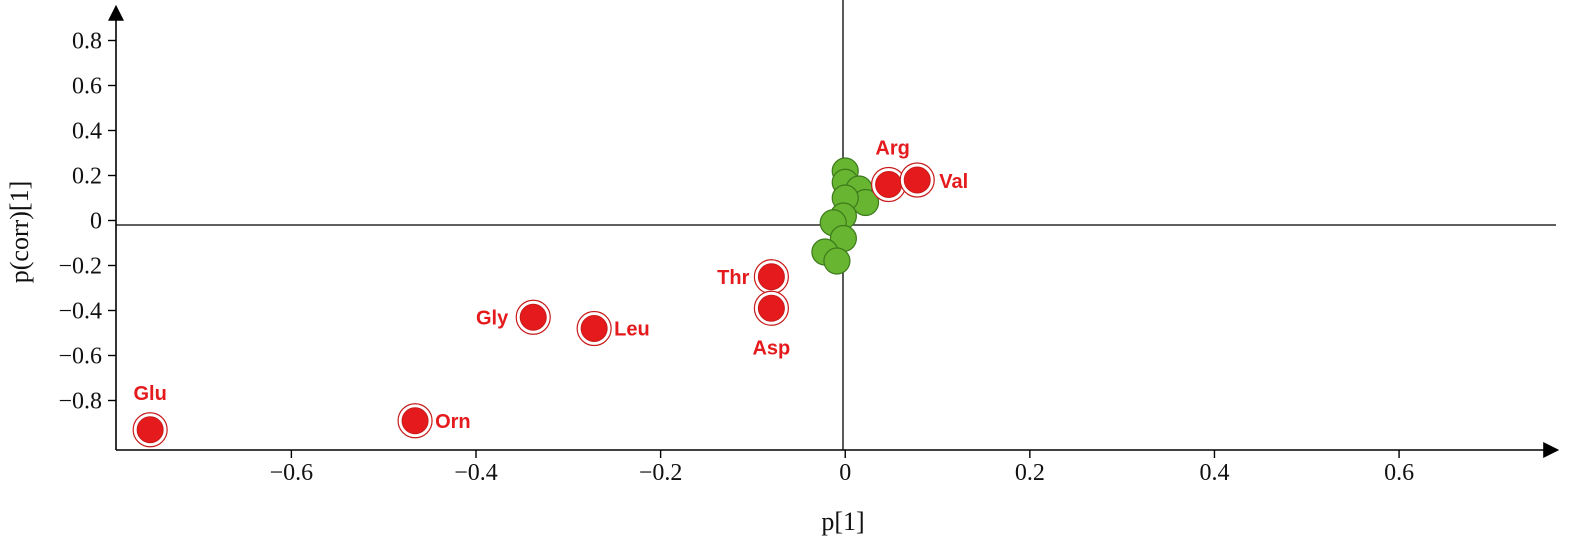 The image size is (1587, 541). Describe the element at coordinates (661, 473) in the screenshot. I see `x-tick-label: −0.2` at that location.